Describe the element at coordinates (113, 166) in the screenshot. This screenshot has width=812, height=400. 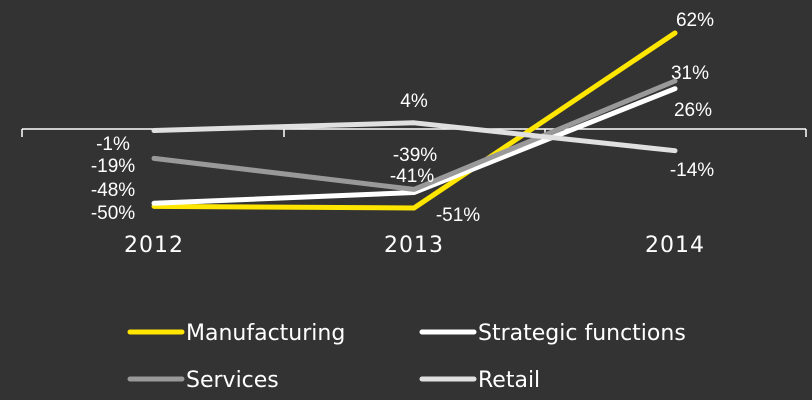
I see `data-label: -19%` at that location.